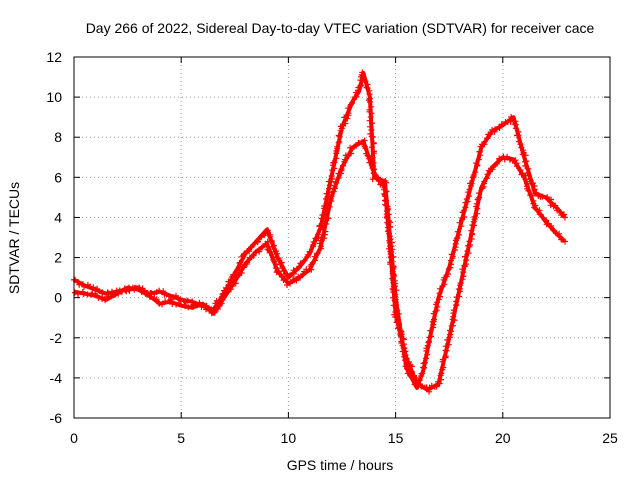  What do you see at coordinates (396, 438) in the screenshot?
I see `x-tick-label: 15` at bounding box center [396, 438].